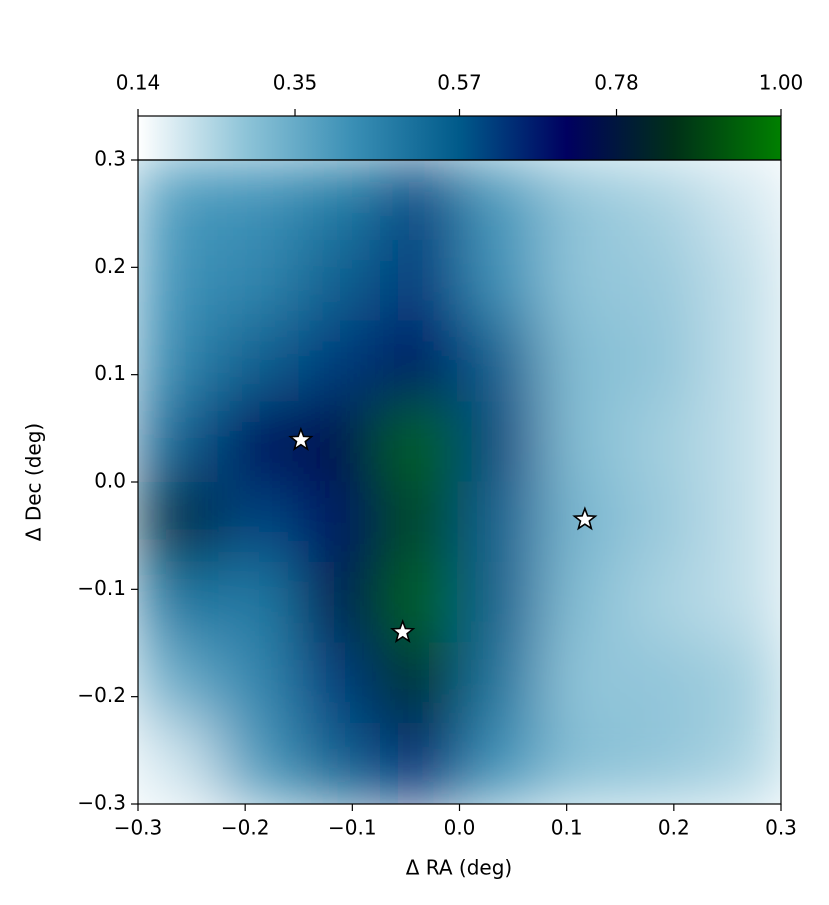  I want to click on y-tick-label: −0.2, so click(101, 695).